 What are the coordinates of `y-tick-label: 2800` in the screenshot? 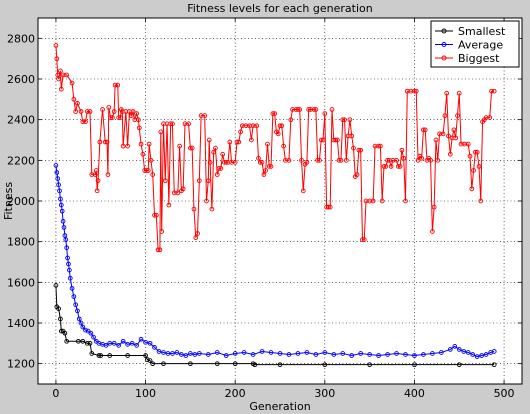 It's located at (21, 38).